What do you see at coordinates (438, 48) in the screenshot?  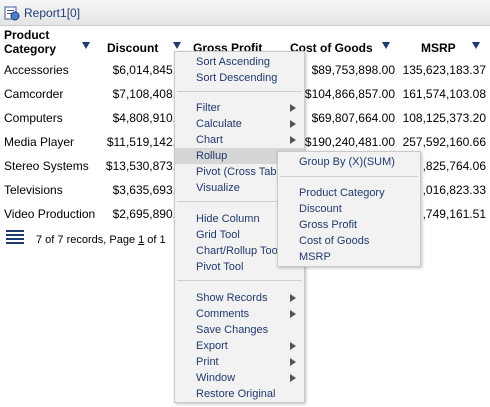 I see `header-msrp: MSRP` at bounding box center [438, 48].